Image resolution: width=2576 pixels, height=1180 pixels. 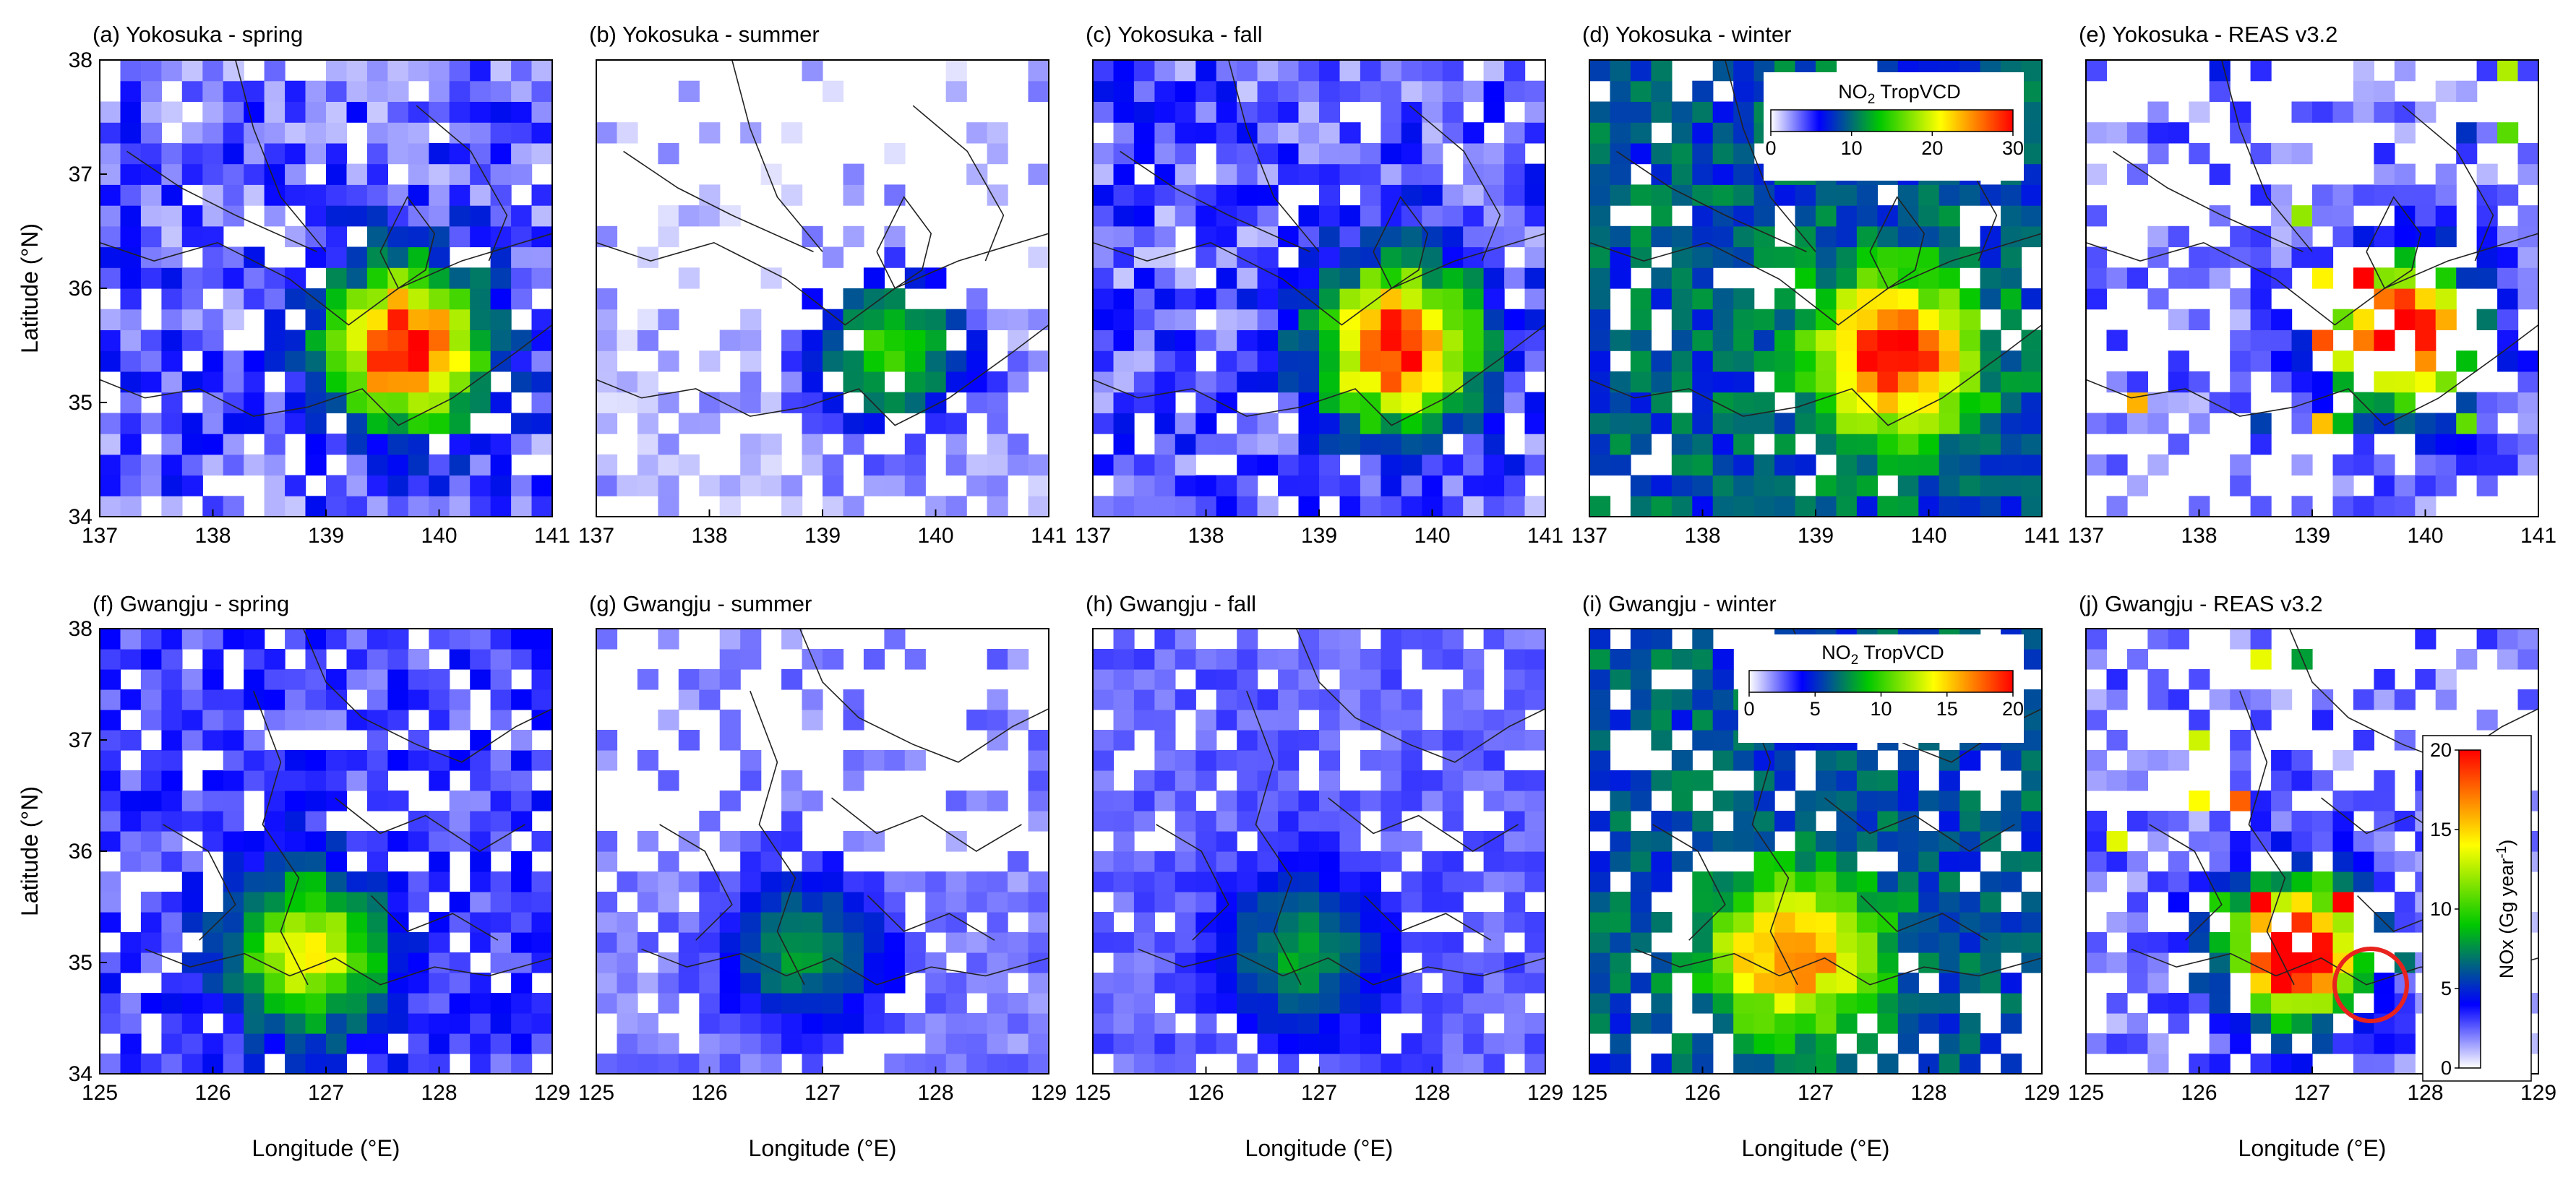 What do you see at coordinates (596, 536) in the screenshot?
I see `x-tick-label: 137` at bounding box center [596, 536].